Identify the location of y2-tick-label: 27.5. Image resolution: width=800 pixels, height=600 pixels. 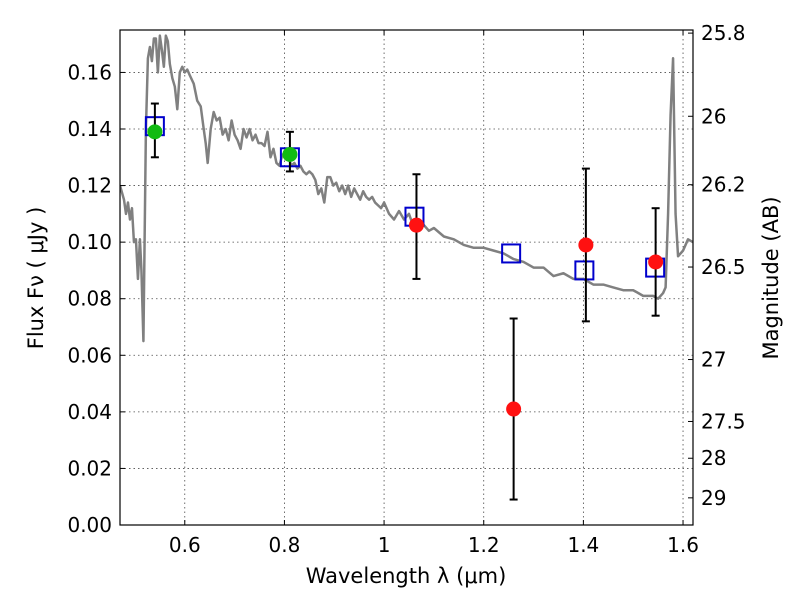
(723, 421).